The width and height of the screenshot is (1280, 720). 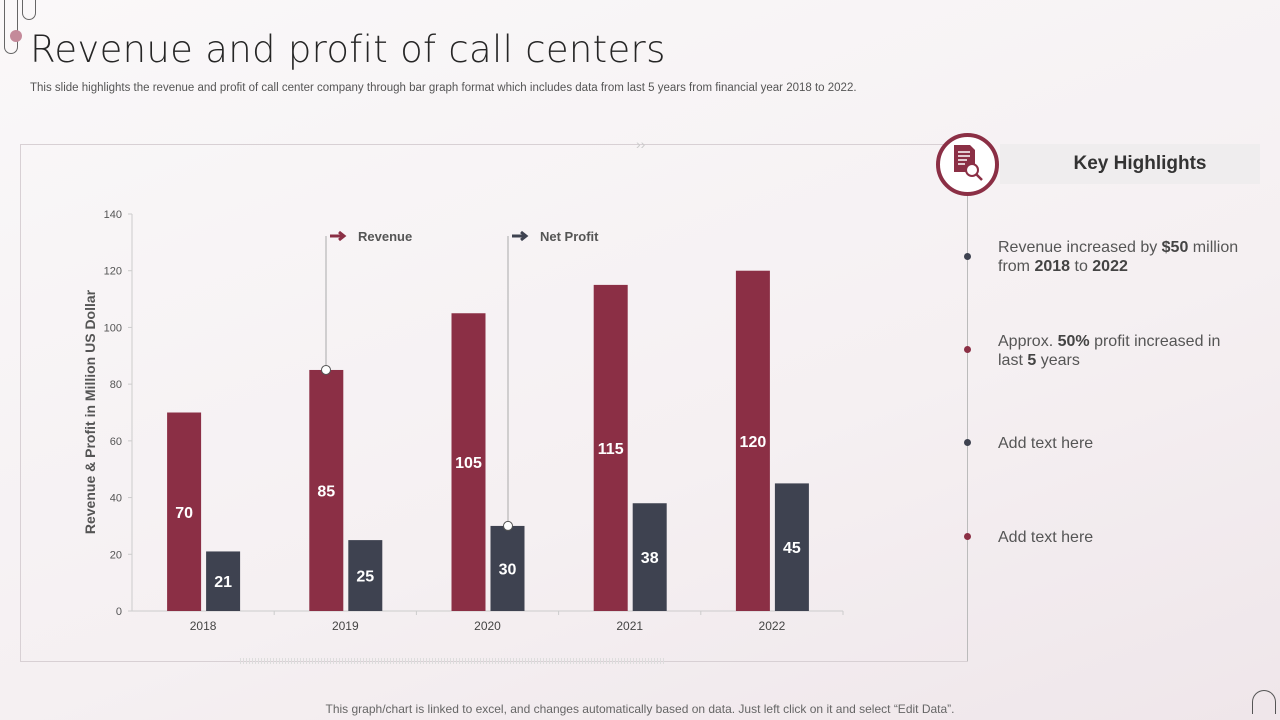 What do you see at coordinates (1264, 702) in the screenshot?
I see `headset-icon` at bounding box center [1264, 702].